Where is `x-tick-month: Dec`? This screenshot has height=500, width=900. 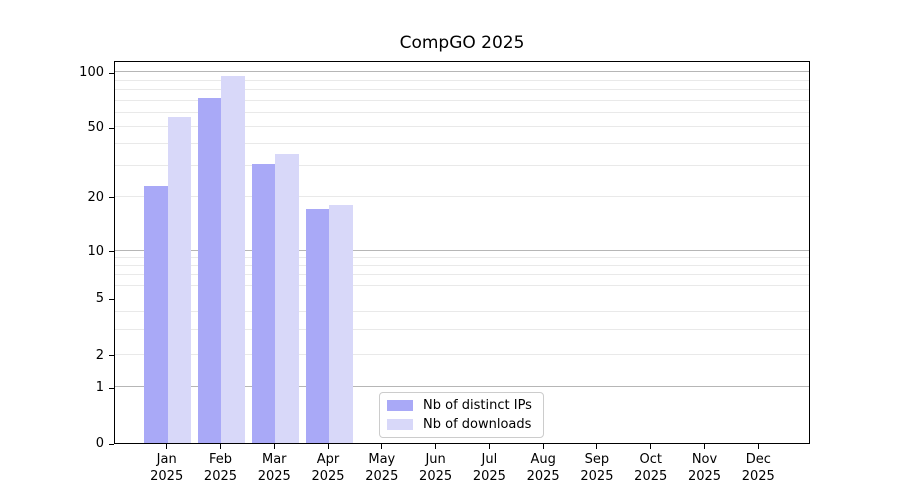 x-tick-month: Dec is located at coordinates (758, 459).